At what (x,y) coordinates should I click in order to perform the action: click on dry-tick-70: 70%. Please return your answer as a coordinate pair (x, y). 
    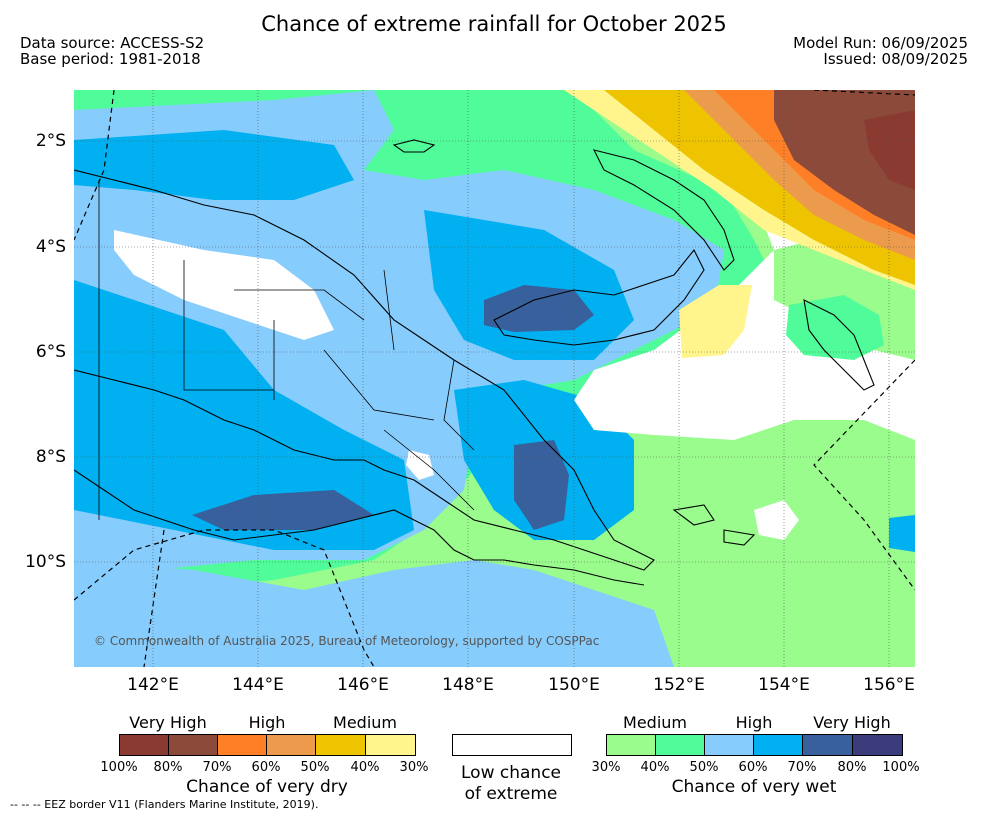
    Looking at the image, I should click on (217, 767).